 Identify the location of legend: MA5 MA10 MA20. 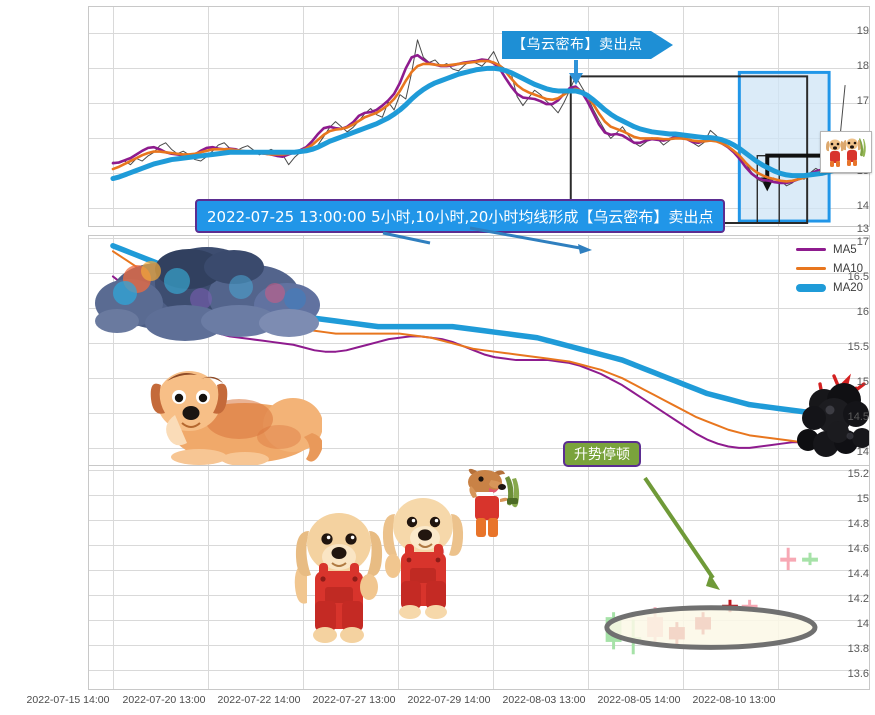
(832, 268).